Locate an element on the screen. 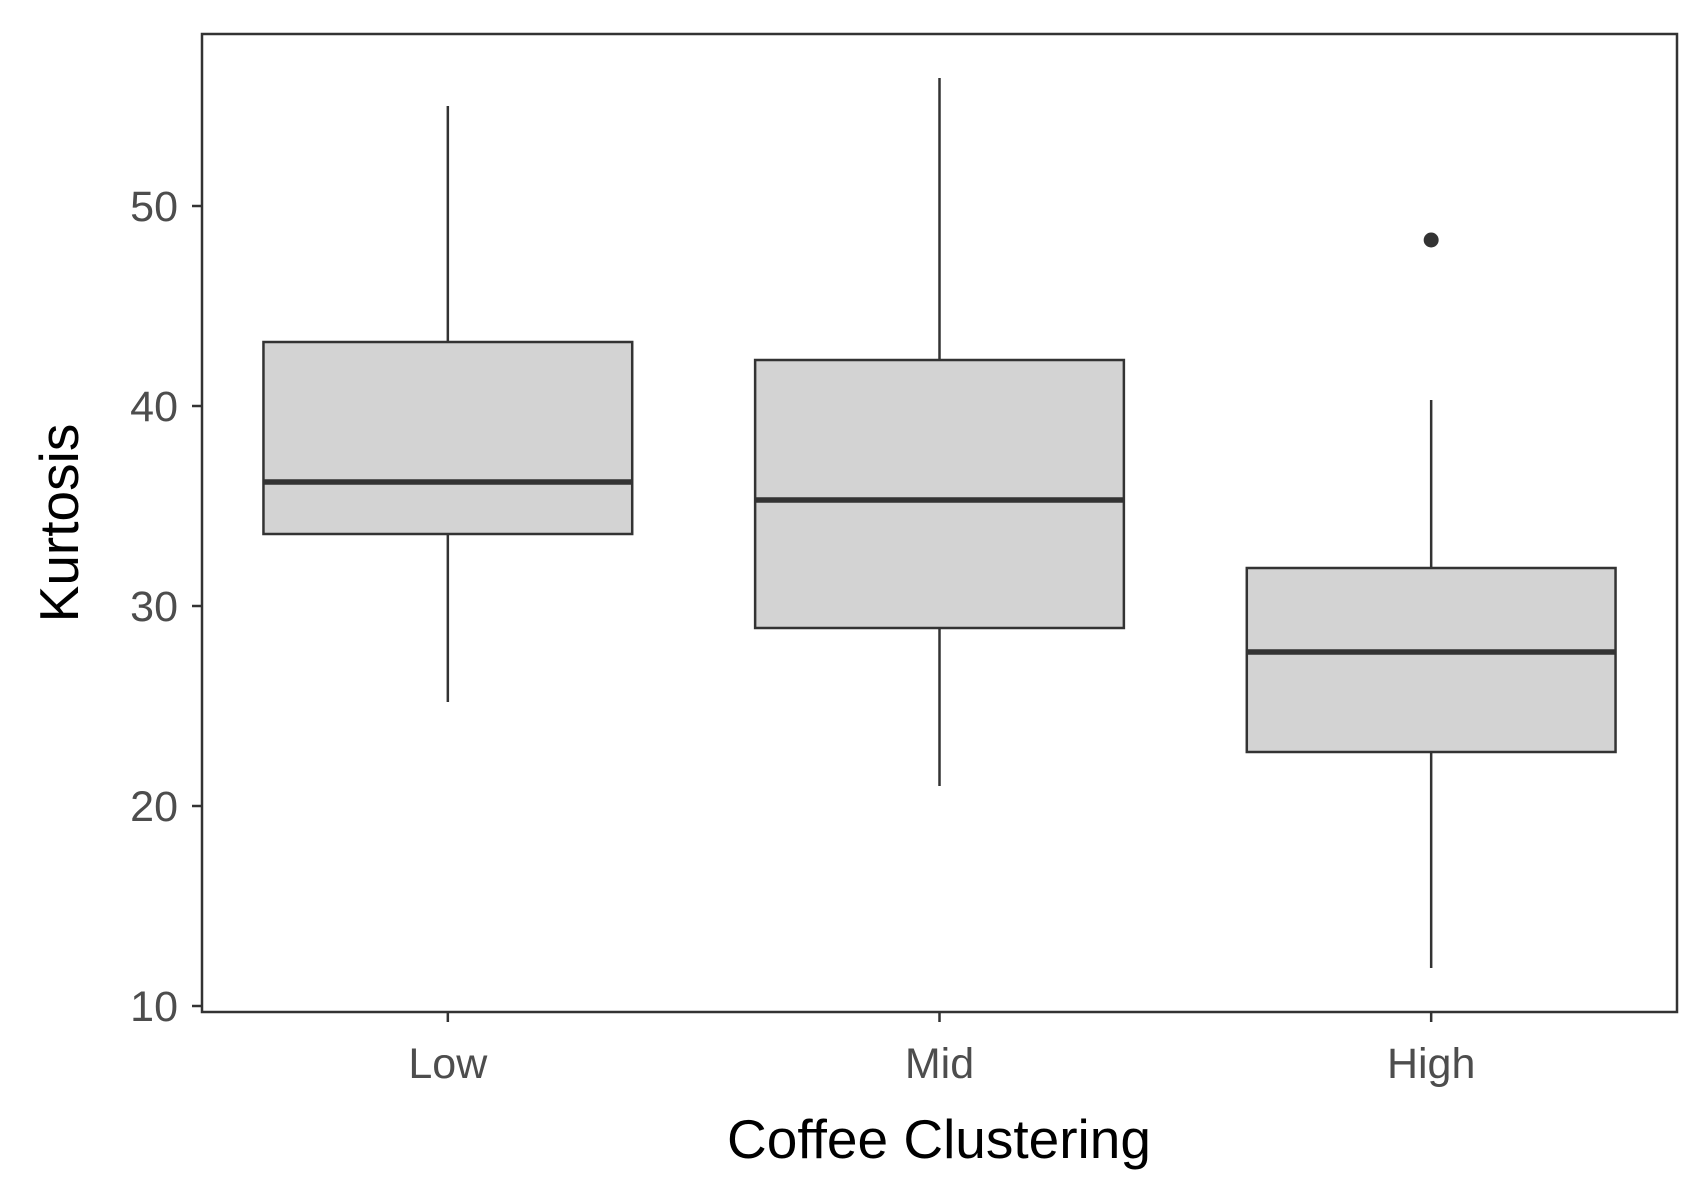 This screenshot has height=1200, width=1703. y-tick-label: 40 is located at coordinates (154, 407).